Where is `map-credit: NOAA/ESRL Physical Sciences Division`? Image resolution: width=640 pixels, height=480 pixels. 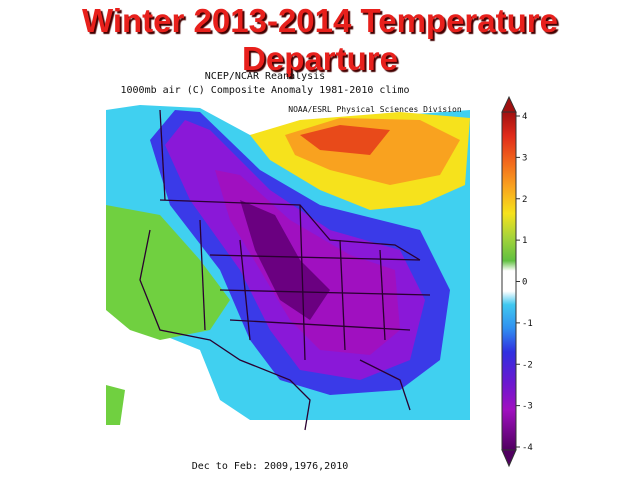 map-credit: NOAA/ESRL Physical Sciences Division is located at coordinates (375, 109).